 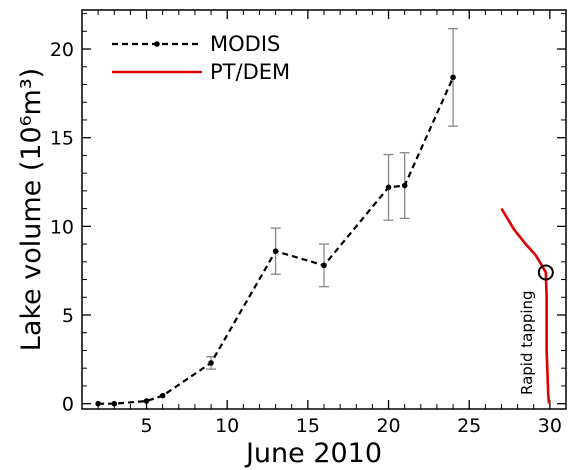 I want to click on legend-label-ptdem: PT/DEM, so click(x=250, y=72).